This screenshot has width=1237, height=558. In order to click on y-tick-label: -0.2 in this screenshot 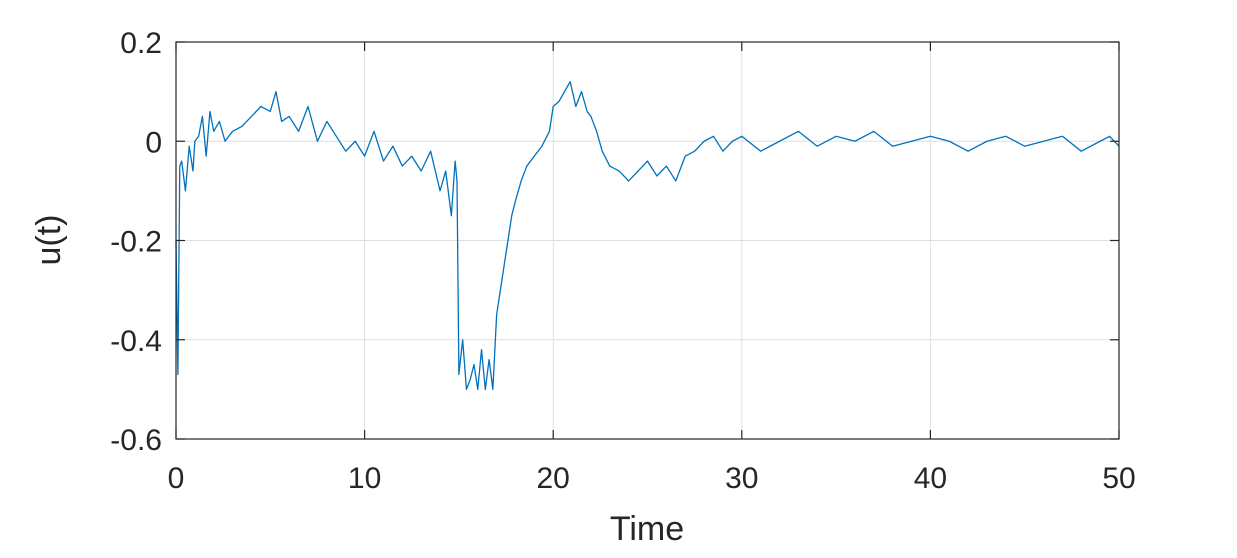, I will do `click(136, 242)`.